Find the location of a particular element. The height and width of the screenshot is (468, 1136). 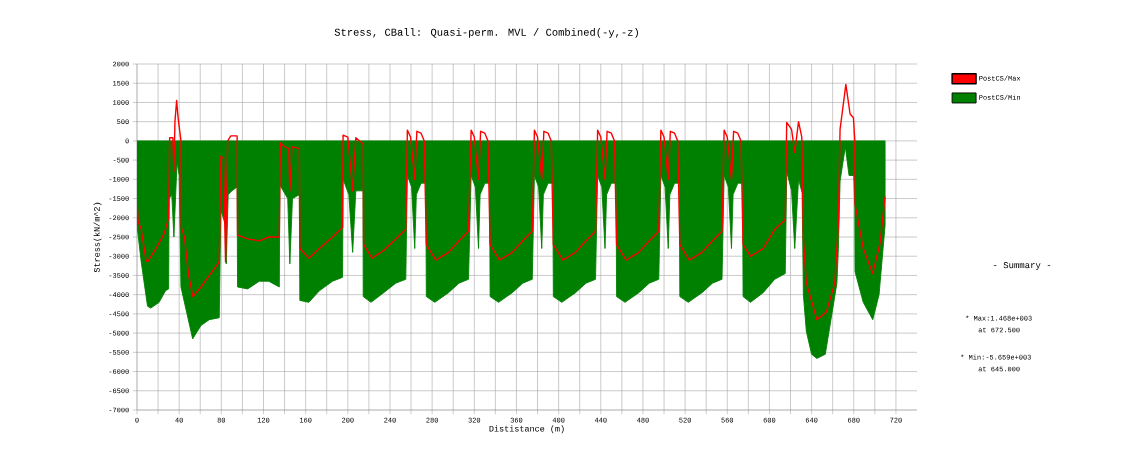

chart-title: Stress, CBall: Quasi-perm. MVL / Combined(-y,-z) is located at coordinates (486, 33).